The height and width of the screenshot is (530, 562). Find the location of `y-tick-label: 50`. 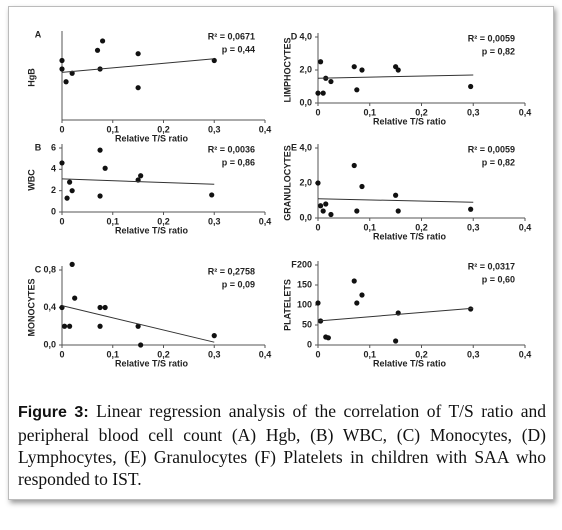

y-tick-label: 50 is located at coordinates (307, 324).